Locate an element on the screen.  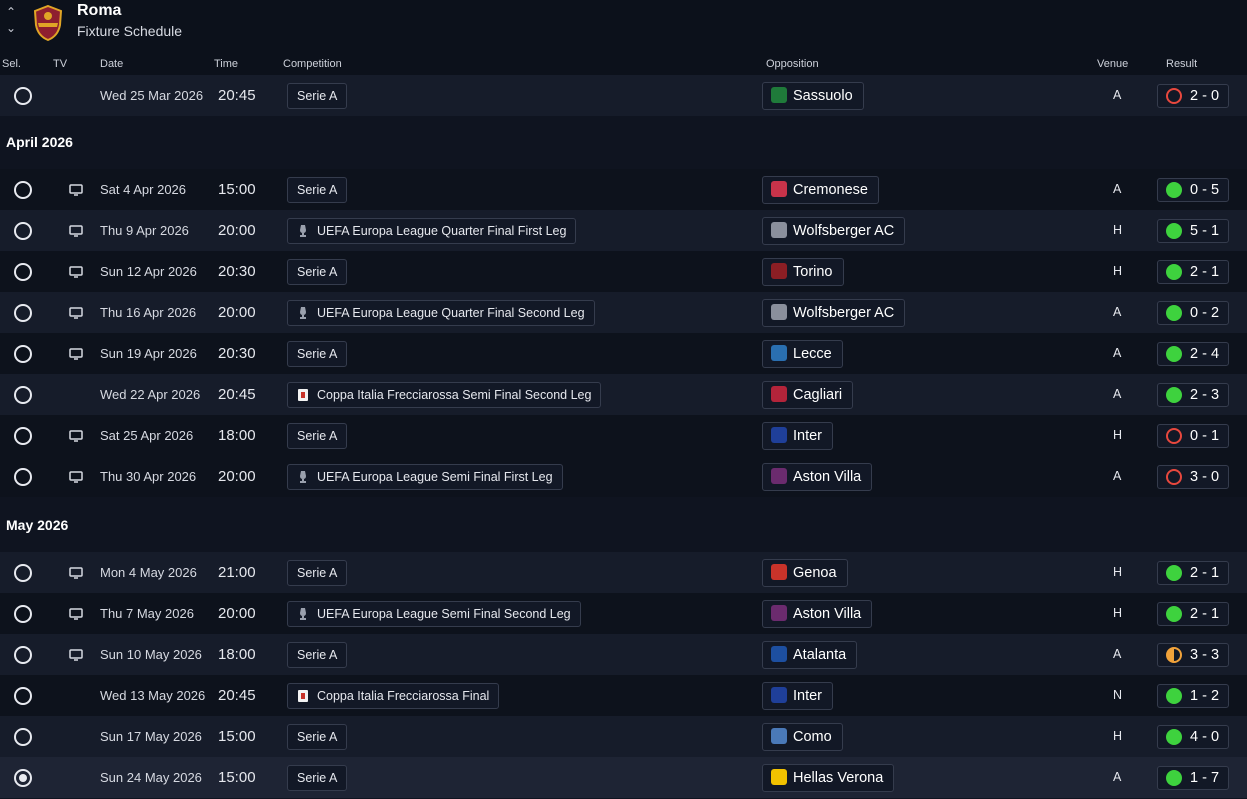
result-chip: 1 - 2 is located at coordinates (1193, 695).